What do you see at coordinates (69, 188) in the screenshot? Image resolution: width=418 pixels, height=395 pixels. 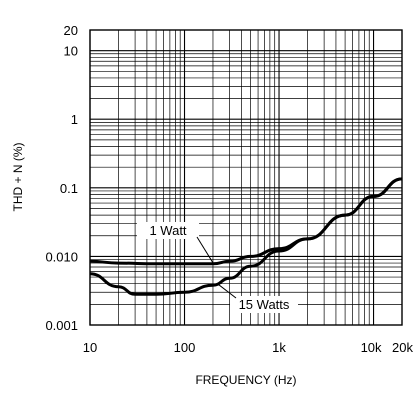 I see `y-tick-label: 0.1` at bounding box center [69, 188].